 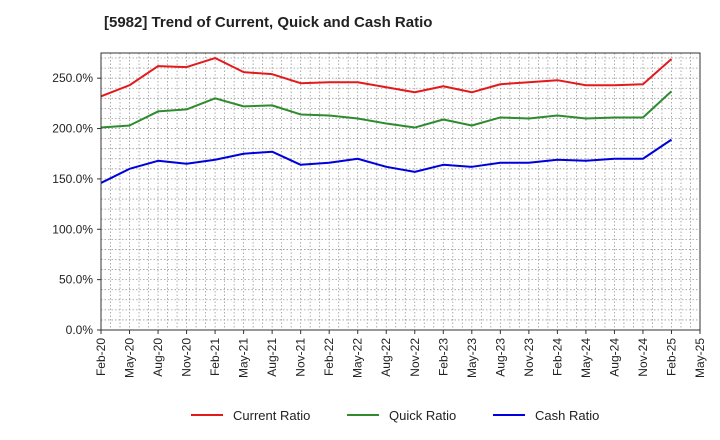 I want to click on x-tick-label: May-20, so click(x=130, y=358).